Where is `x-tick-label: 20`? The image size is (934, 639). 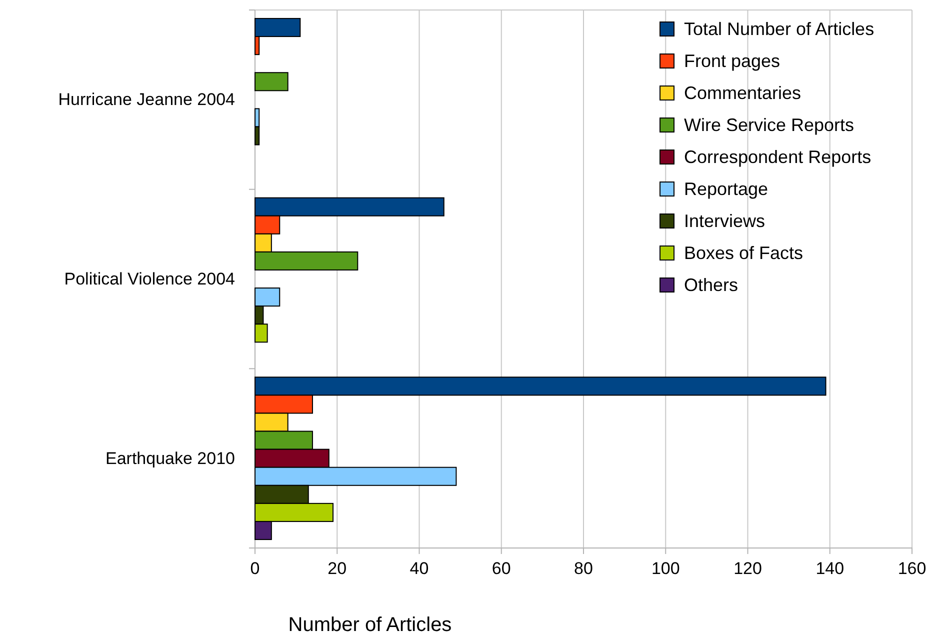
x-tick-label: 20 is located at coordinates (337, 568).